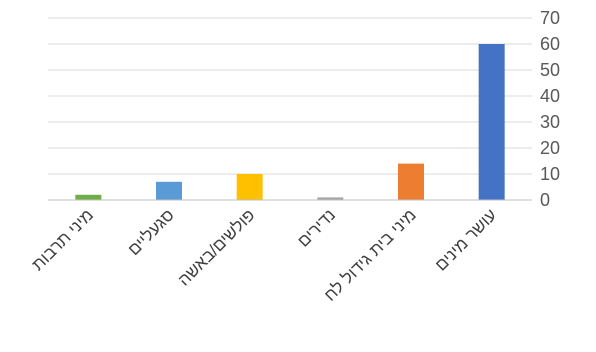 This screenshot has width=596, height=352. What do you see at coordinates (550, 18) in the screenshot?
I see `y-tick-label: 70` at bounding box center [550, 18].